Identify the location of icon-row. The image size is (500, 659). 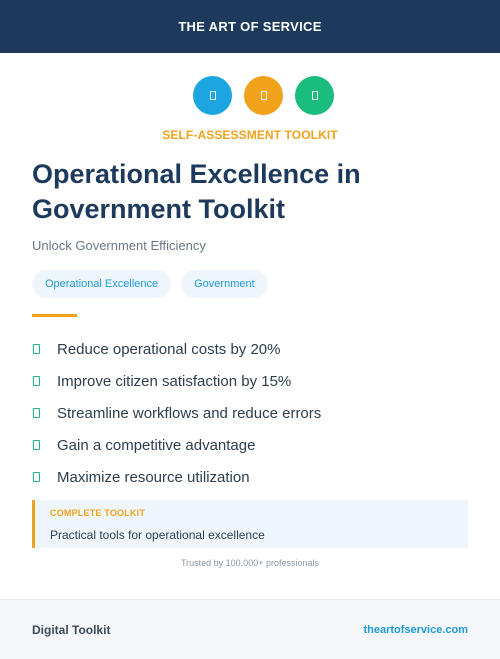
(263, 95).